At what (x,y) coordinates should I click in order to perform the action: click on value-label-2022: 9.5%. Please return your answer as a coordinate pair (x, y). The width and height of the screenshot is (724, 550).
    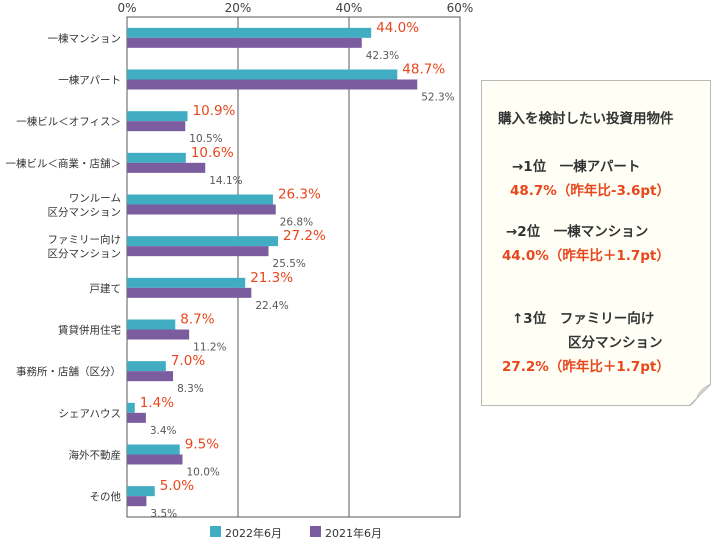
    Looking at the image, I should click on (202, 445).